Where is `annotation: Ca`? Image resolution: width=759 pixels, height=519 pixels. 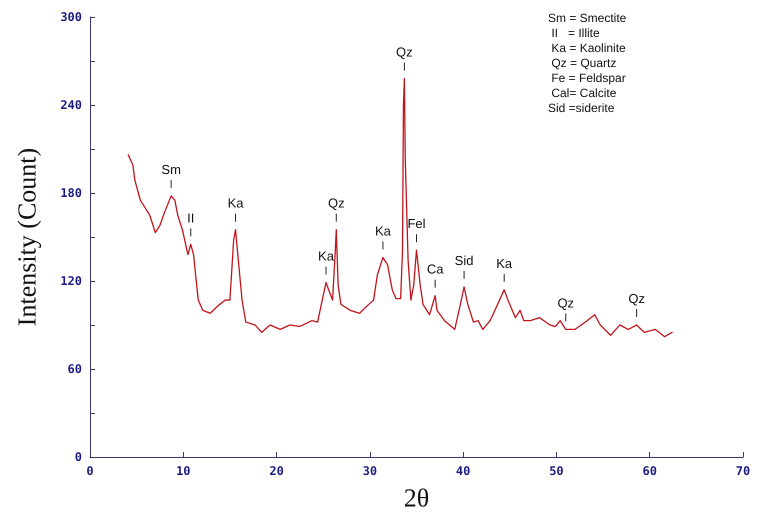 annotation: Ca is located at coordinates (435, 269).